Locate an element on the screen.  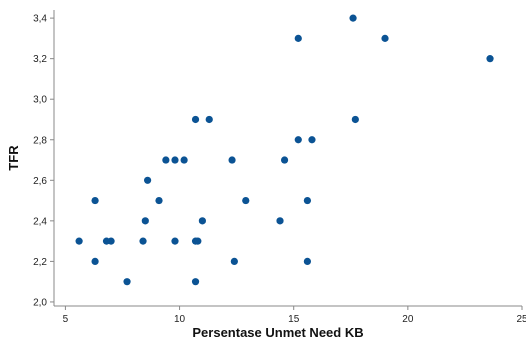
y-tick-label: 2,8 is located at coordinates (40, 140).